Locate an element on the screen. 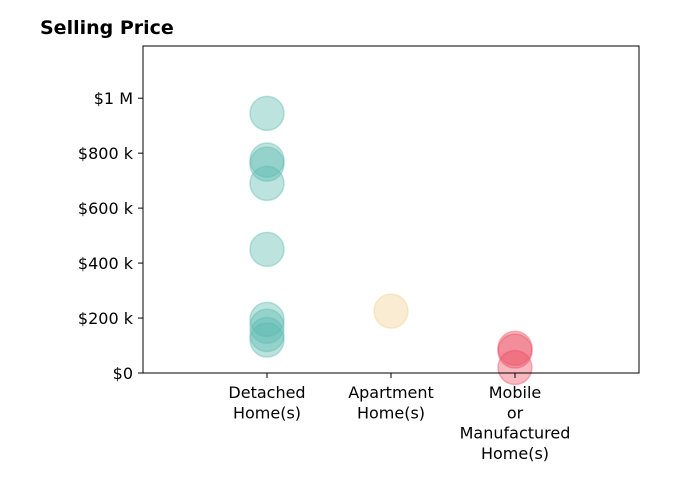  x-tick-label: Mobile or Manufactured Home(s) is located at coordinates (515, 423).